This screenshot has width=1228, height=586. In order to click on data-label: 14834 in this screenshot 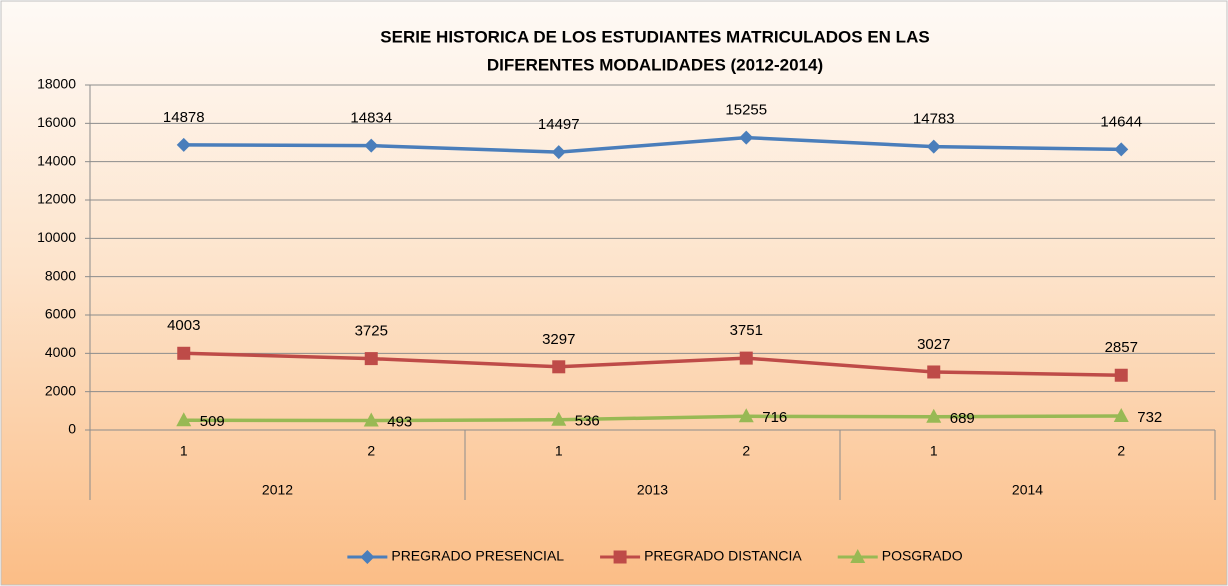, I will do `click(371, 118)`.